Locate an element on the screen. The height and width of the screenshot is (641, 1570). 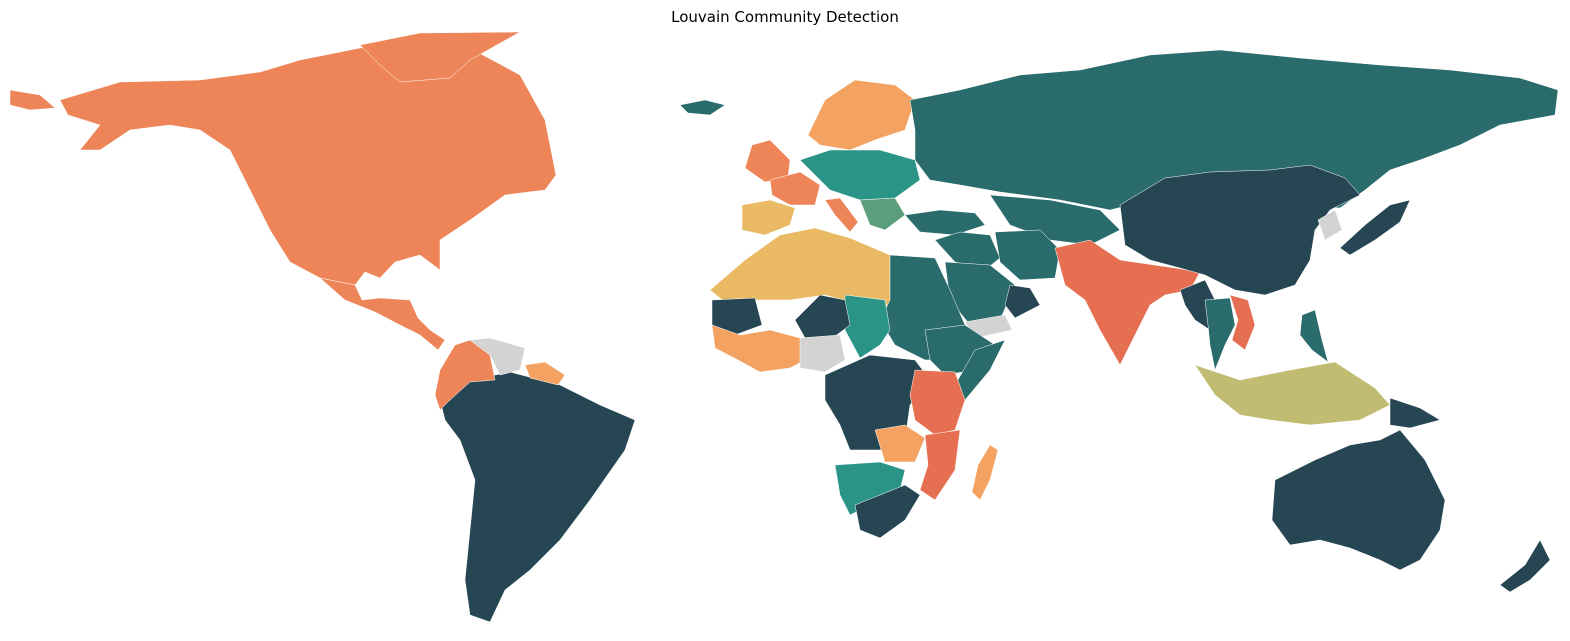
region-thailand is located at coordinates (1220, 334).